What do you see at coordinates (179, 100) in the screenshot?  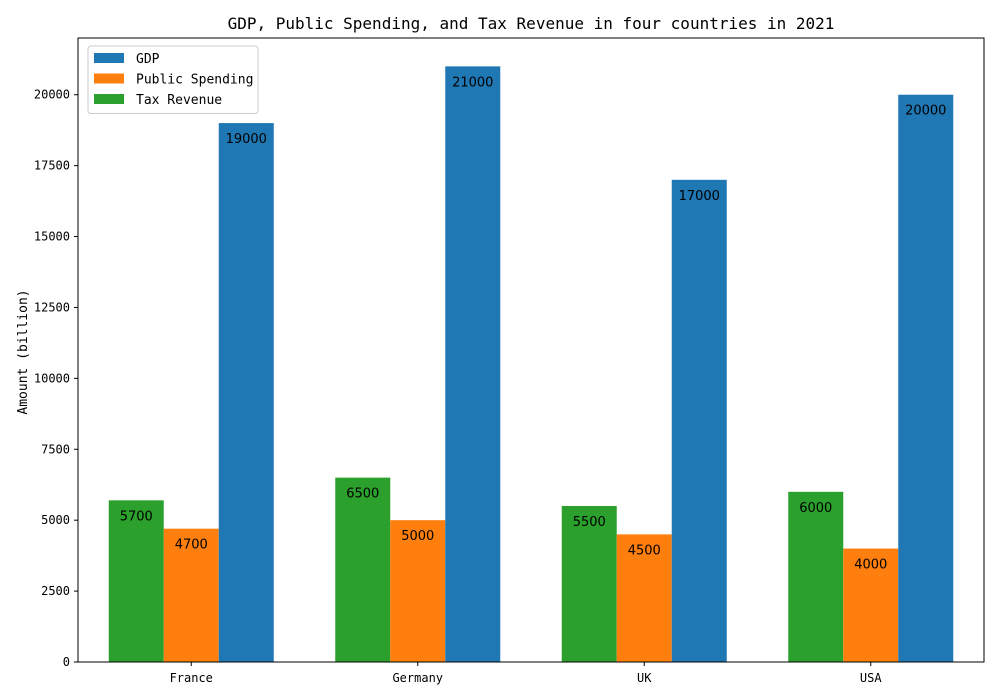 I see `legend-label-tax-revenue: Tax Revenue` at bounding box center [179, 100].